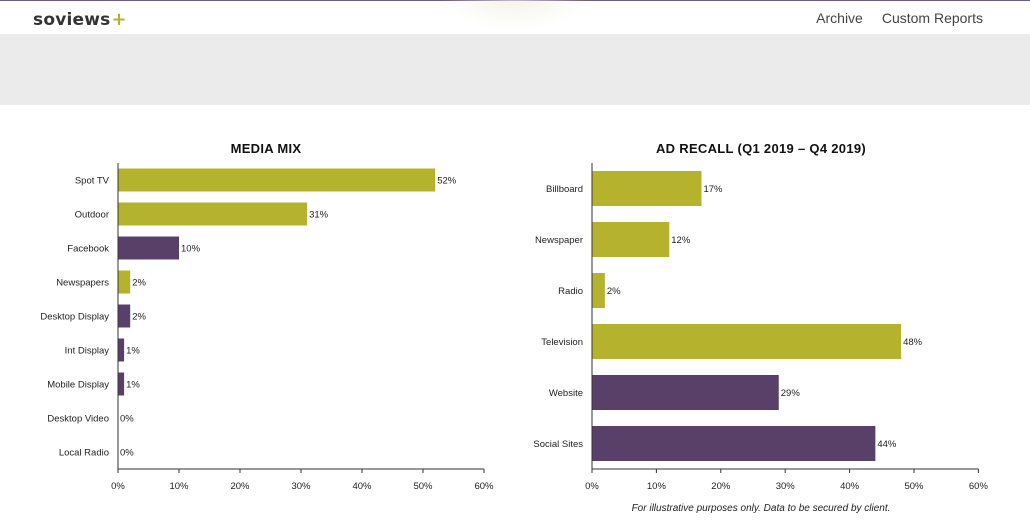 This screenshot has width=1030, height=532. I want to click on media-mix-data-label: 31%, so click(319, 215).